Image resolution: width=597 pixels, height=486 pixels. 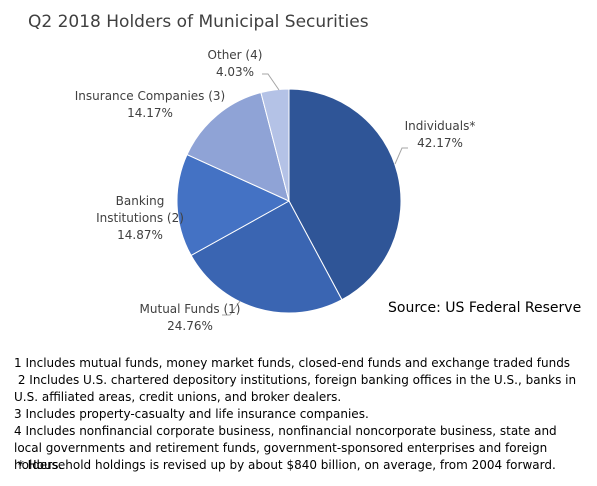 I want to click on source-note: Source: US Federal Reserve, so click(x=485, y=308).